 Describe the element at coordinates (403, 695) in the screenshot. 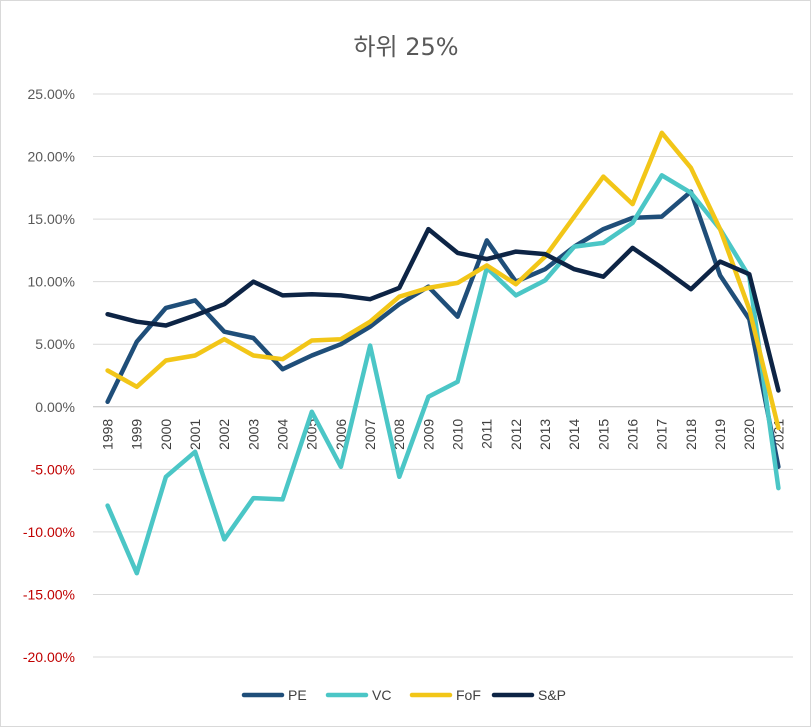

I see `legend: PE VC FoF S&P` at that location.